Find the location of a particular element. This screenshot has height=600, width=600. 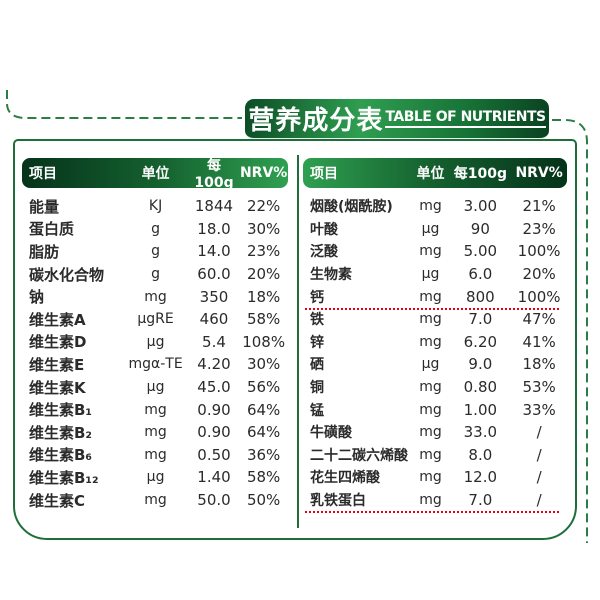

nutrient-unit: mgα-TE is located at coordinates (155, 364).